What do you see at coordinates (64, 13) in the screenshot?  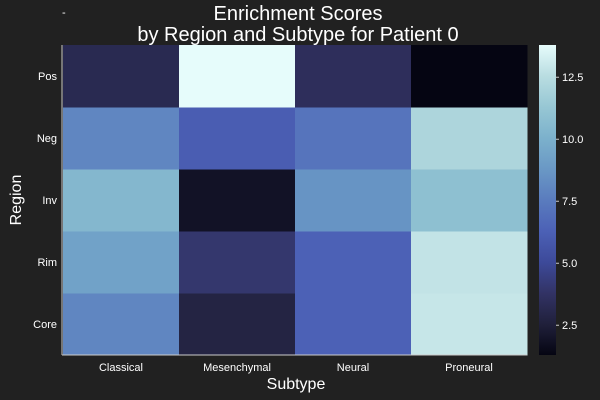 I see `legend-mark: -` at bounding box center [64, 13].